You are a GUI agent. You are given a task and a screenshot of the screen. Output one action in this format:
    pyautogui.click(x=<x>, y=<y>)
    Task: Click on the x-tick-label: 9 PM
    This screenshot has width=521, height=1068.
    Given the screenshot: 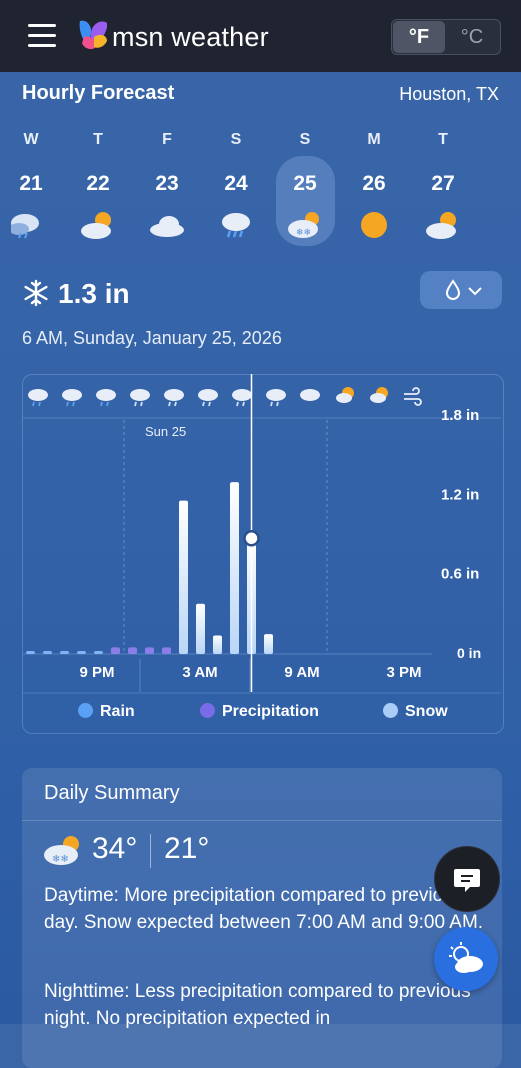 What is the action you would take?
    pyautogui.click(x=96, y=672)
    